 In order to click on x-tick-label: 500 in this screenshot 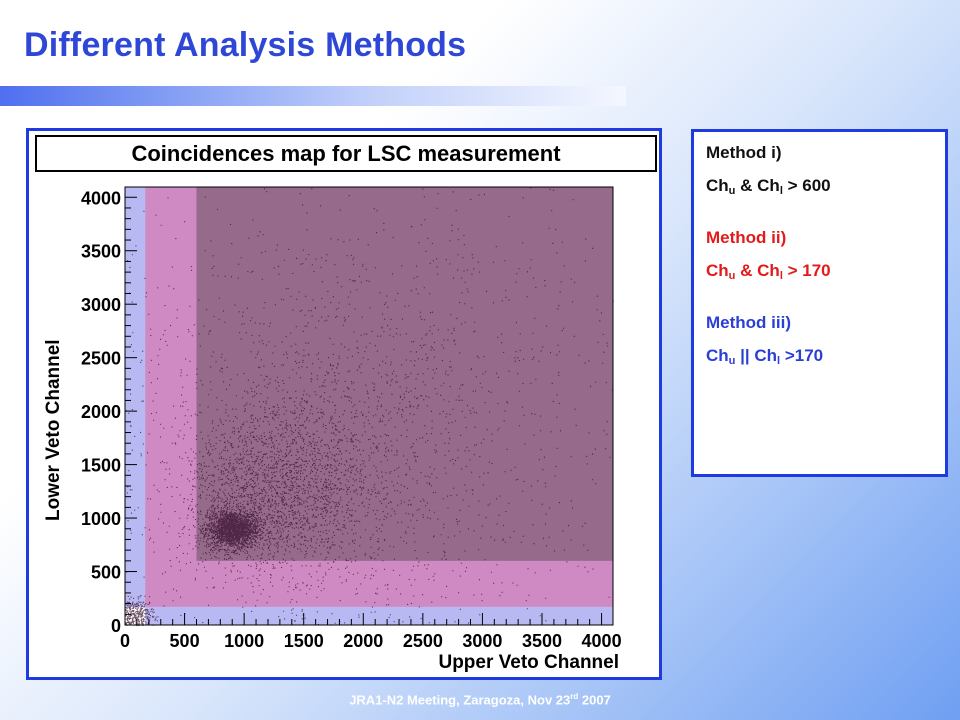, I will do `click(185, 641)`.